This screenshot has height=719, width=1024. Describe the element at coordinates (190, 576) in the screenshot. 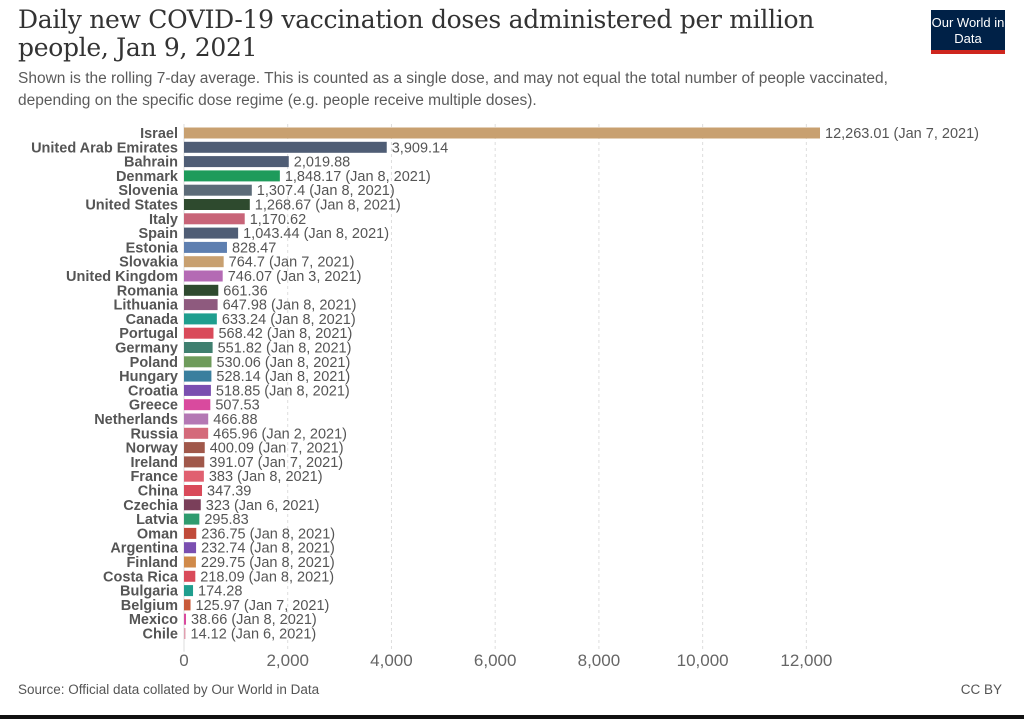

I see `bar-costa-rica` at that location.